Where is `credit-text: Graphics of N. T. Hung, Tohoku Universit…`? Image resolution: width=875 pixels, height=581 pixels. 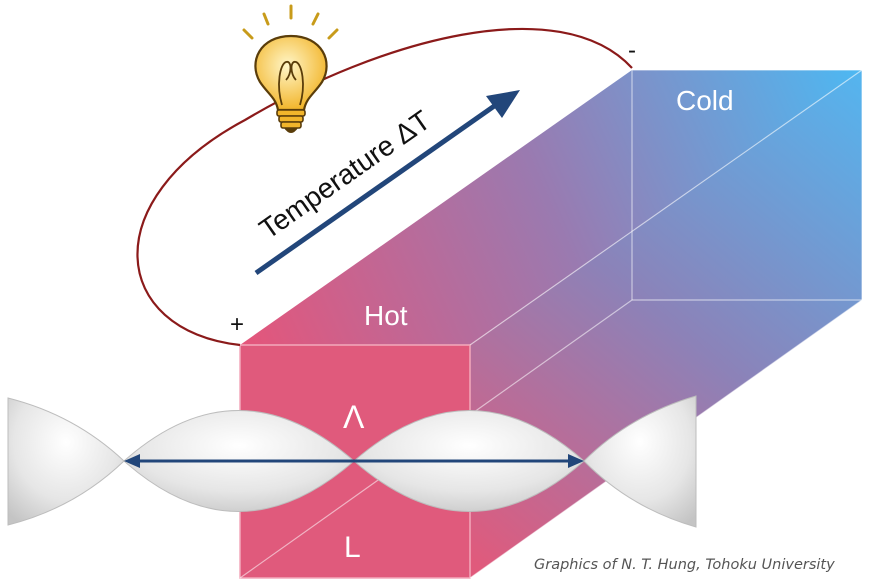 credit-text: Graphics of N. T. Hung, Tohoku Universit… is located at coordinates (684, 565).